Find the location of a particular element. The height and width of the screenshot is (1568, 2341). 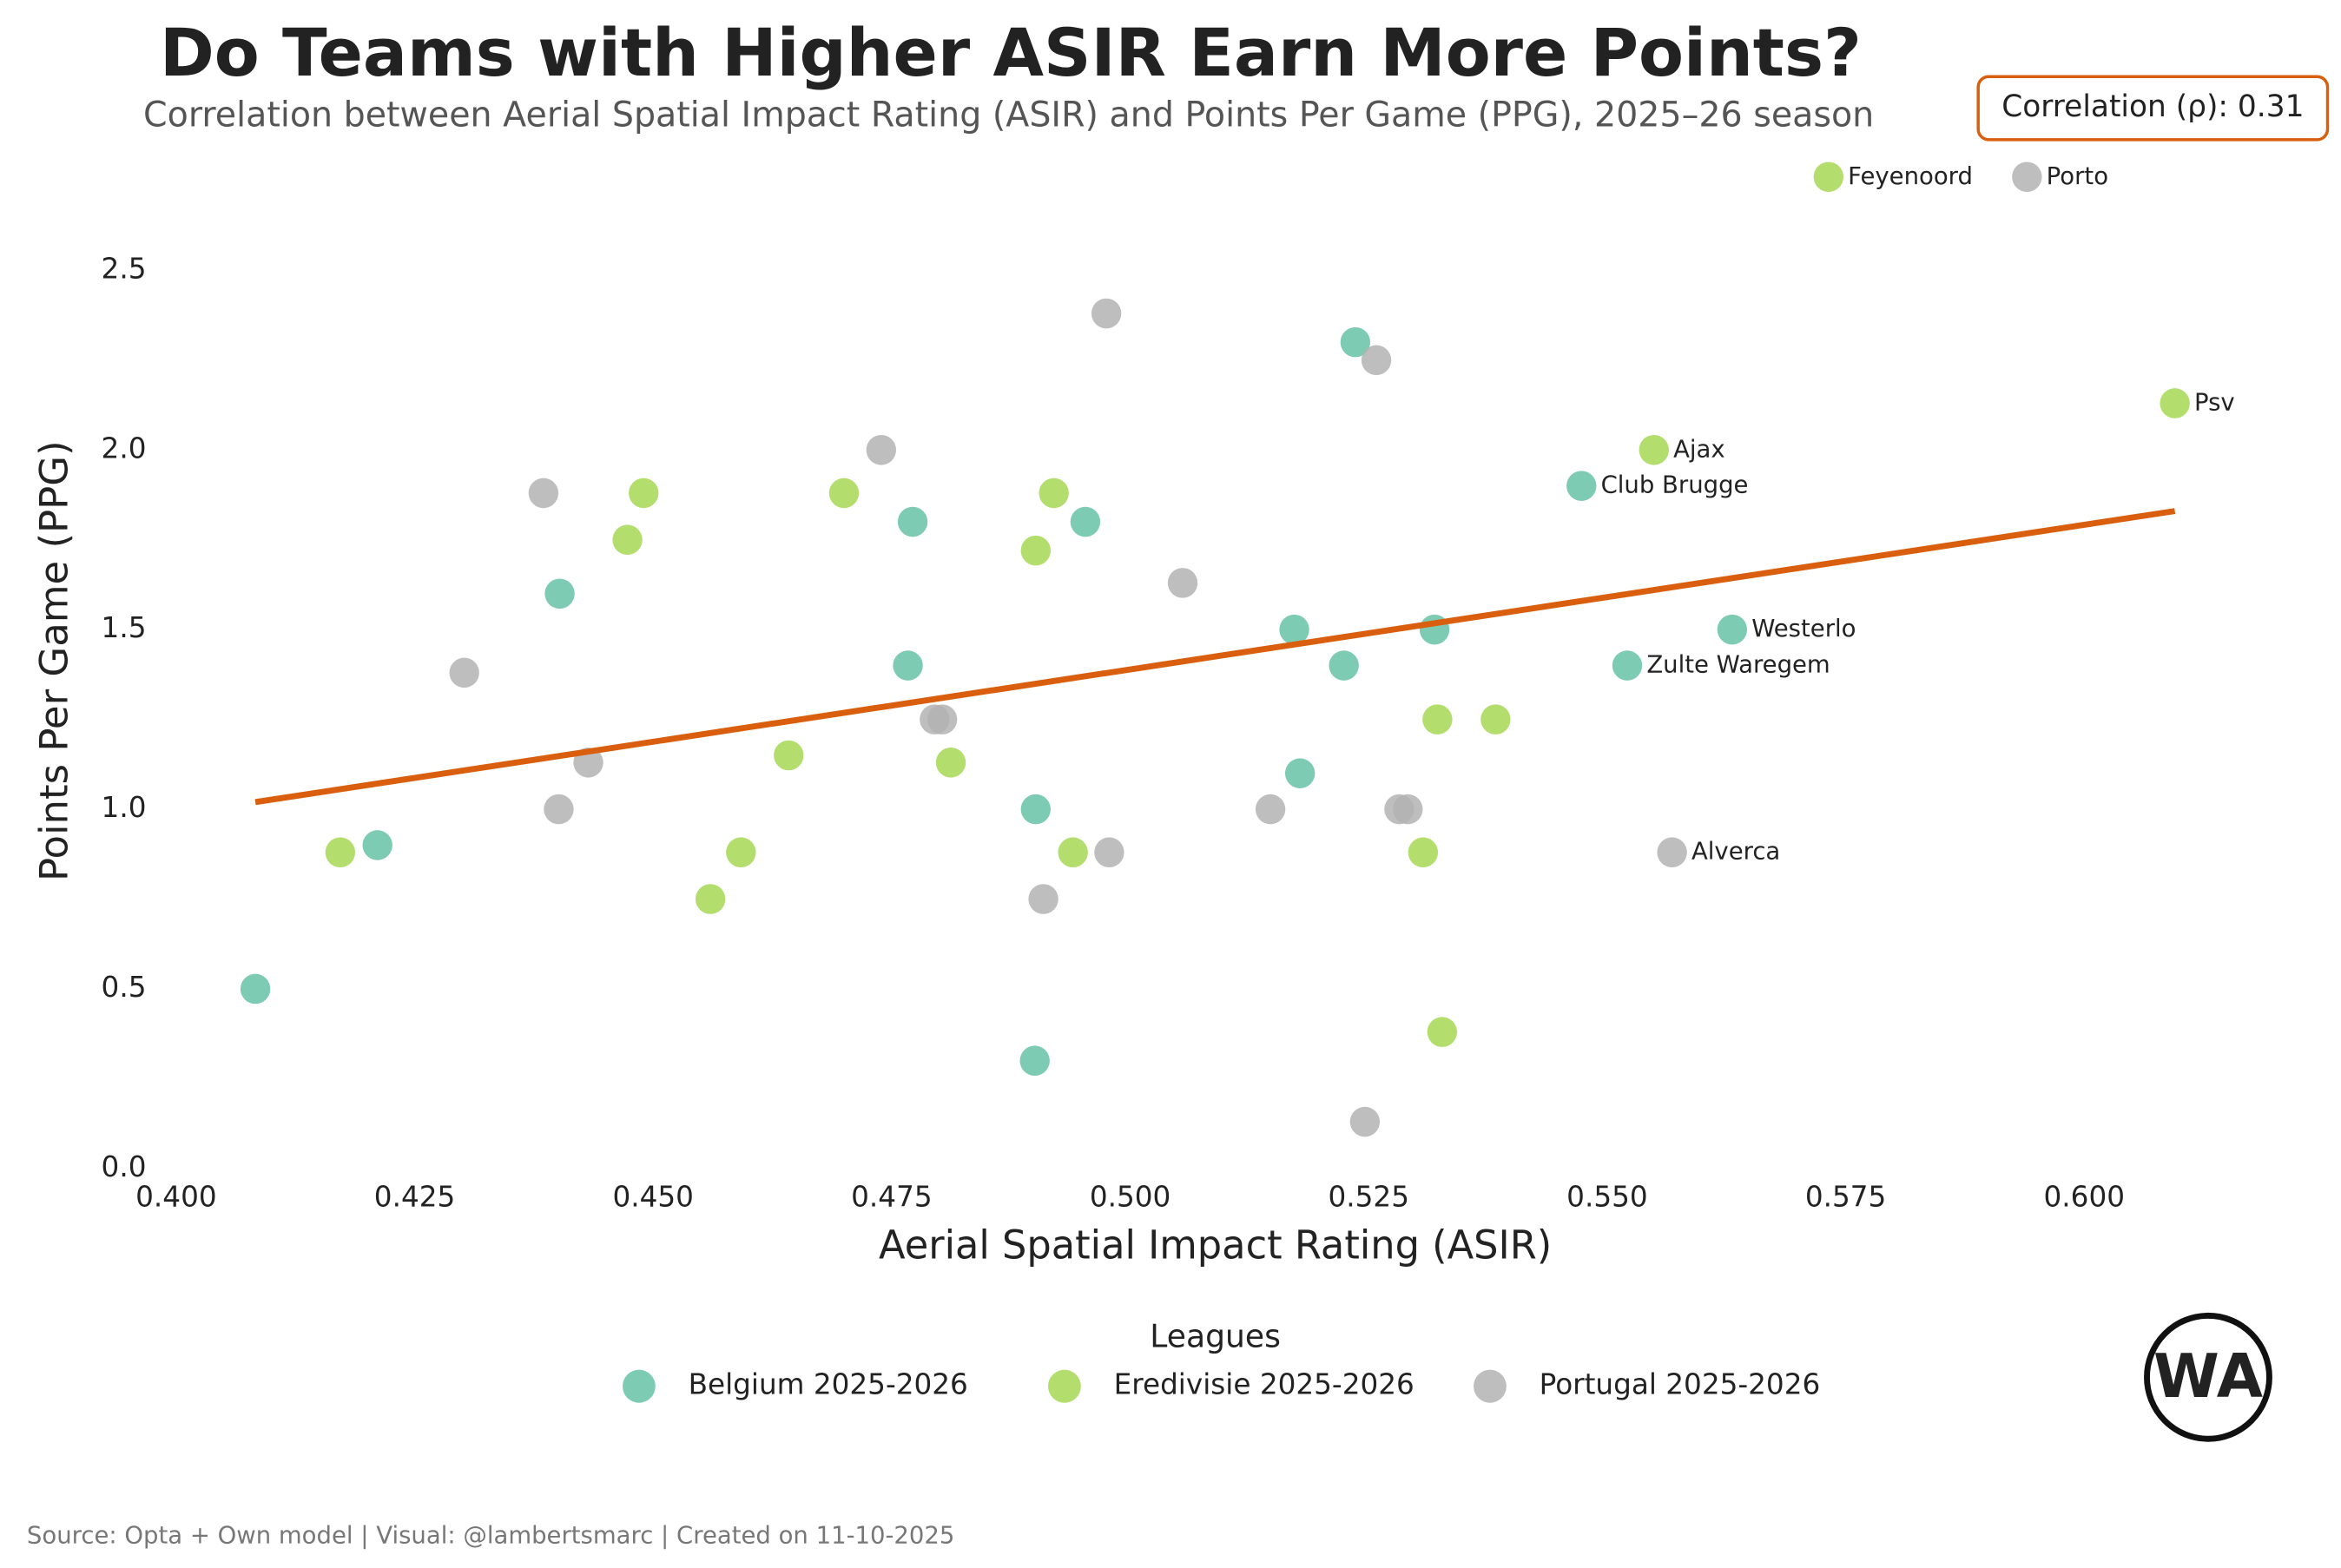

y-tick-label: 1.5 is located at coordinates (124, 627).